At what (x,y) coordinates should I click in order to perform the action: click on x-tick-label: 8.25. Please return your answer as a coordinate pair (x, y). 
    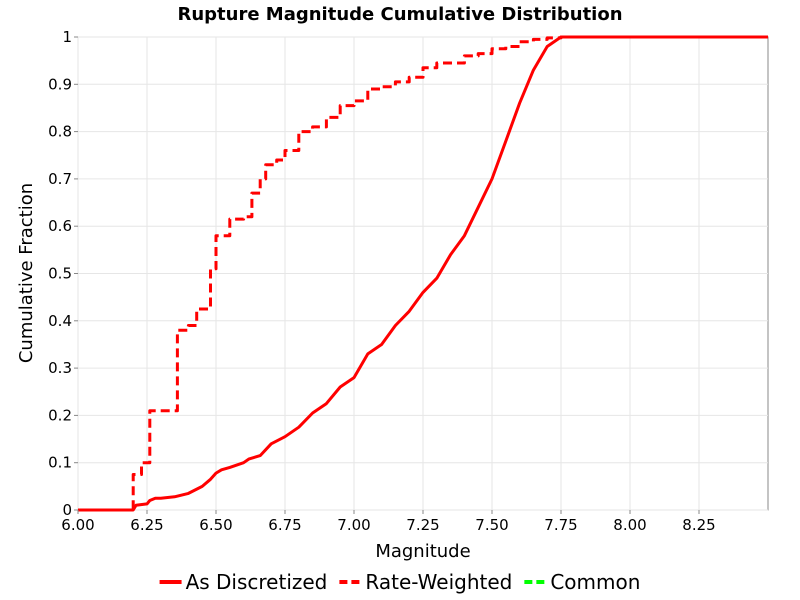
    Looking at the image, I should click on (698, 525).